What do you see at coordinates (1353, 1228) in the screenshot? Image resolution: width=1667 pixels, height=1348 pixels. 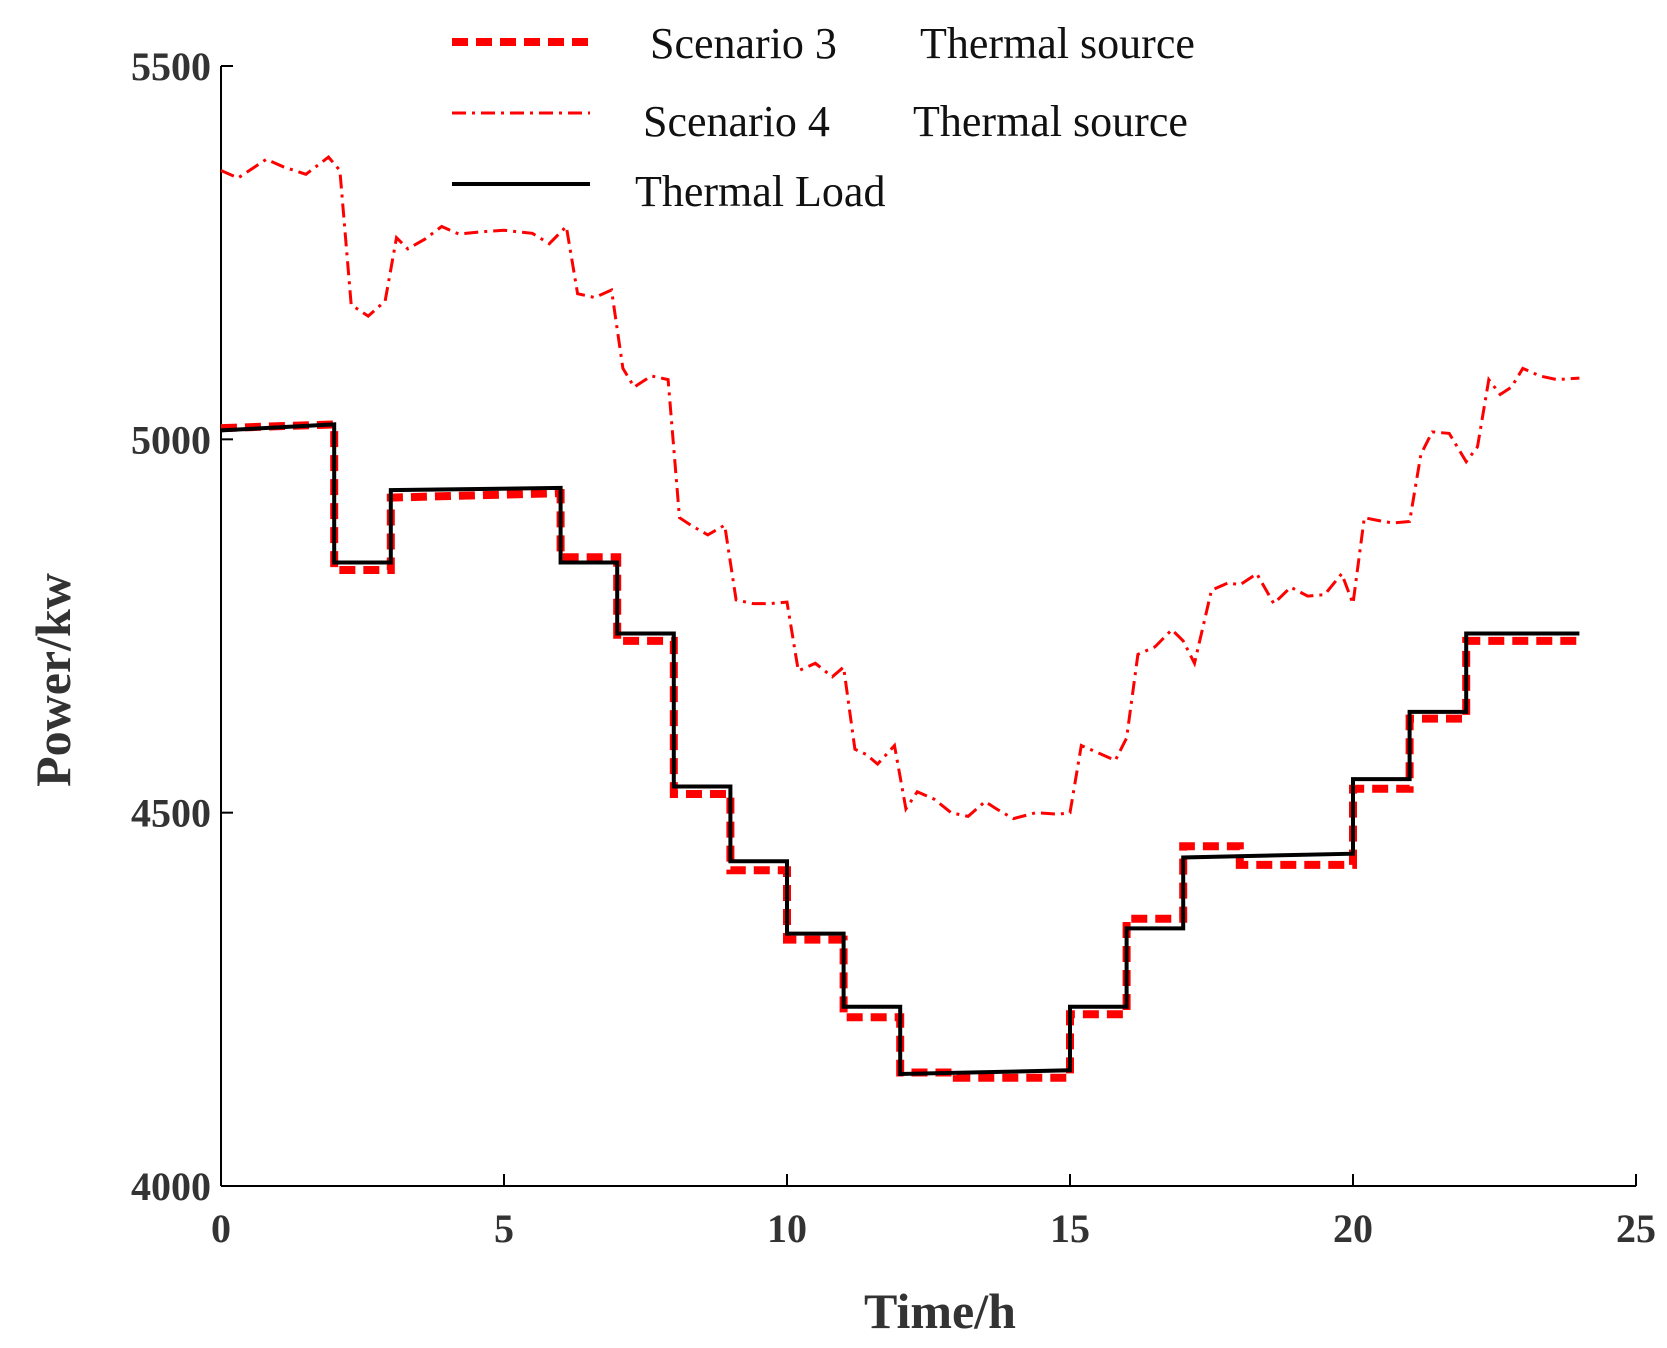 I see `x-tick-label: 20` at bounding box center [1353, 1228].